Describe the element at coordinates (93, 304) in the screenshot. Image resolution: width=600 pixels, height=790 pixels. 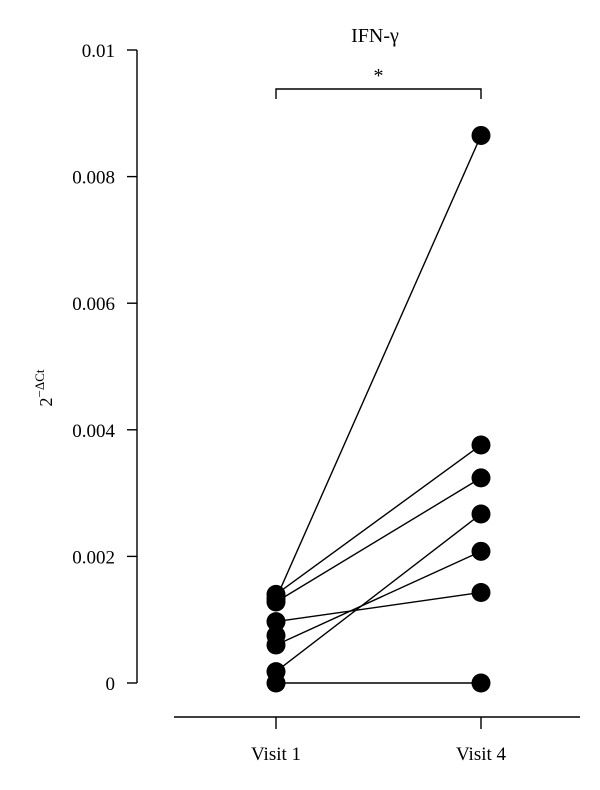
I see `y-tick-label: 0.006` at that location.